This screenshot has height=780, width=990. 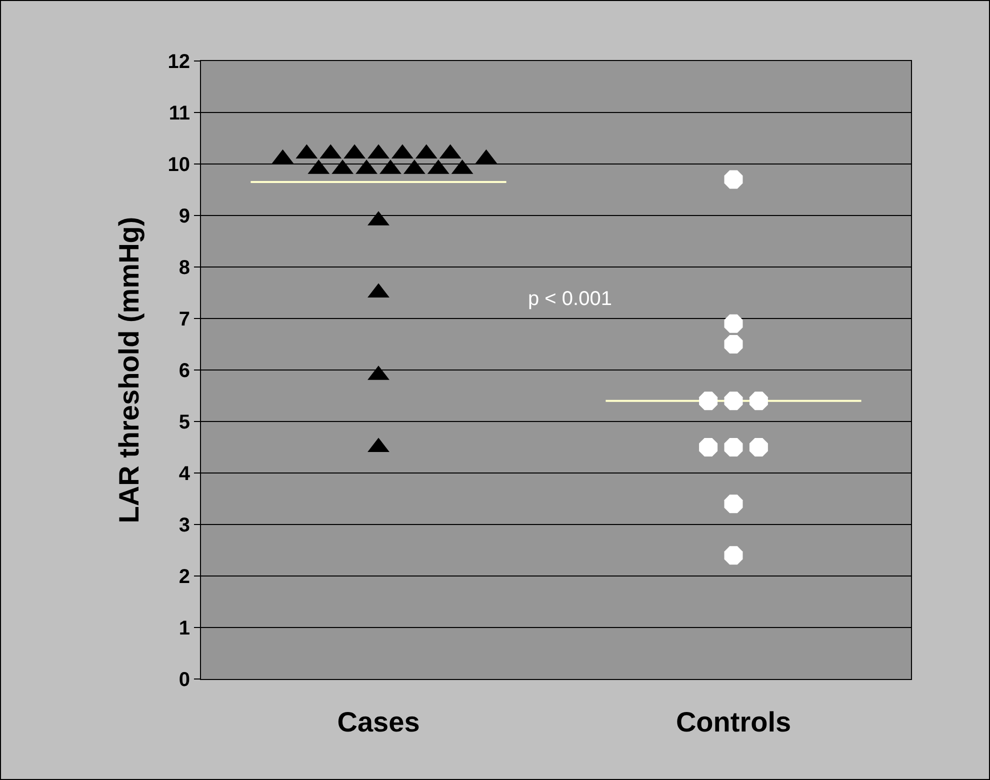 What do you see at coordinates (184, 577) in the screenshot?
I see `y-tick-label: 2` at bounding box center [184, 577].